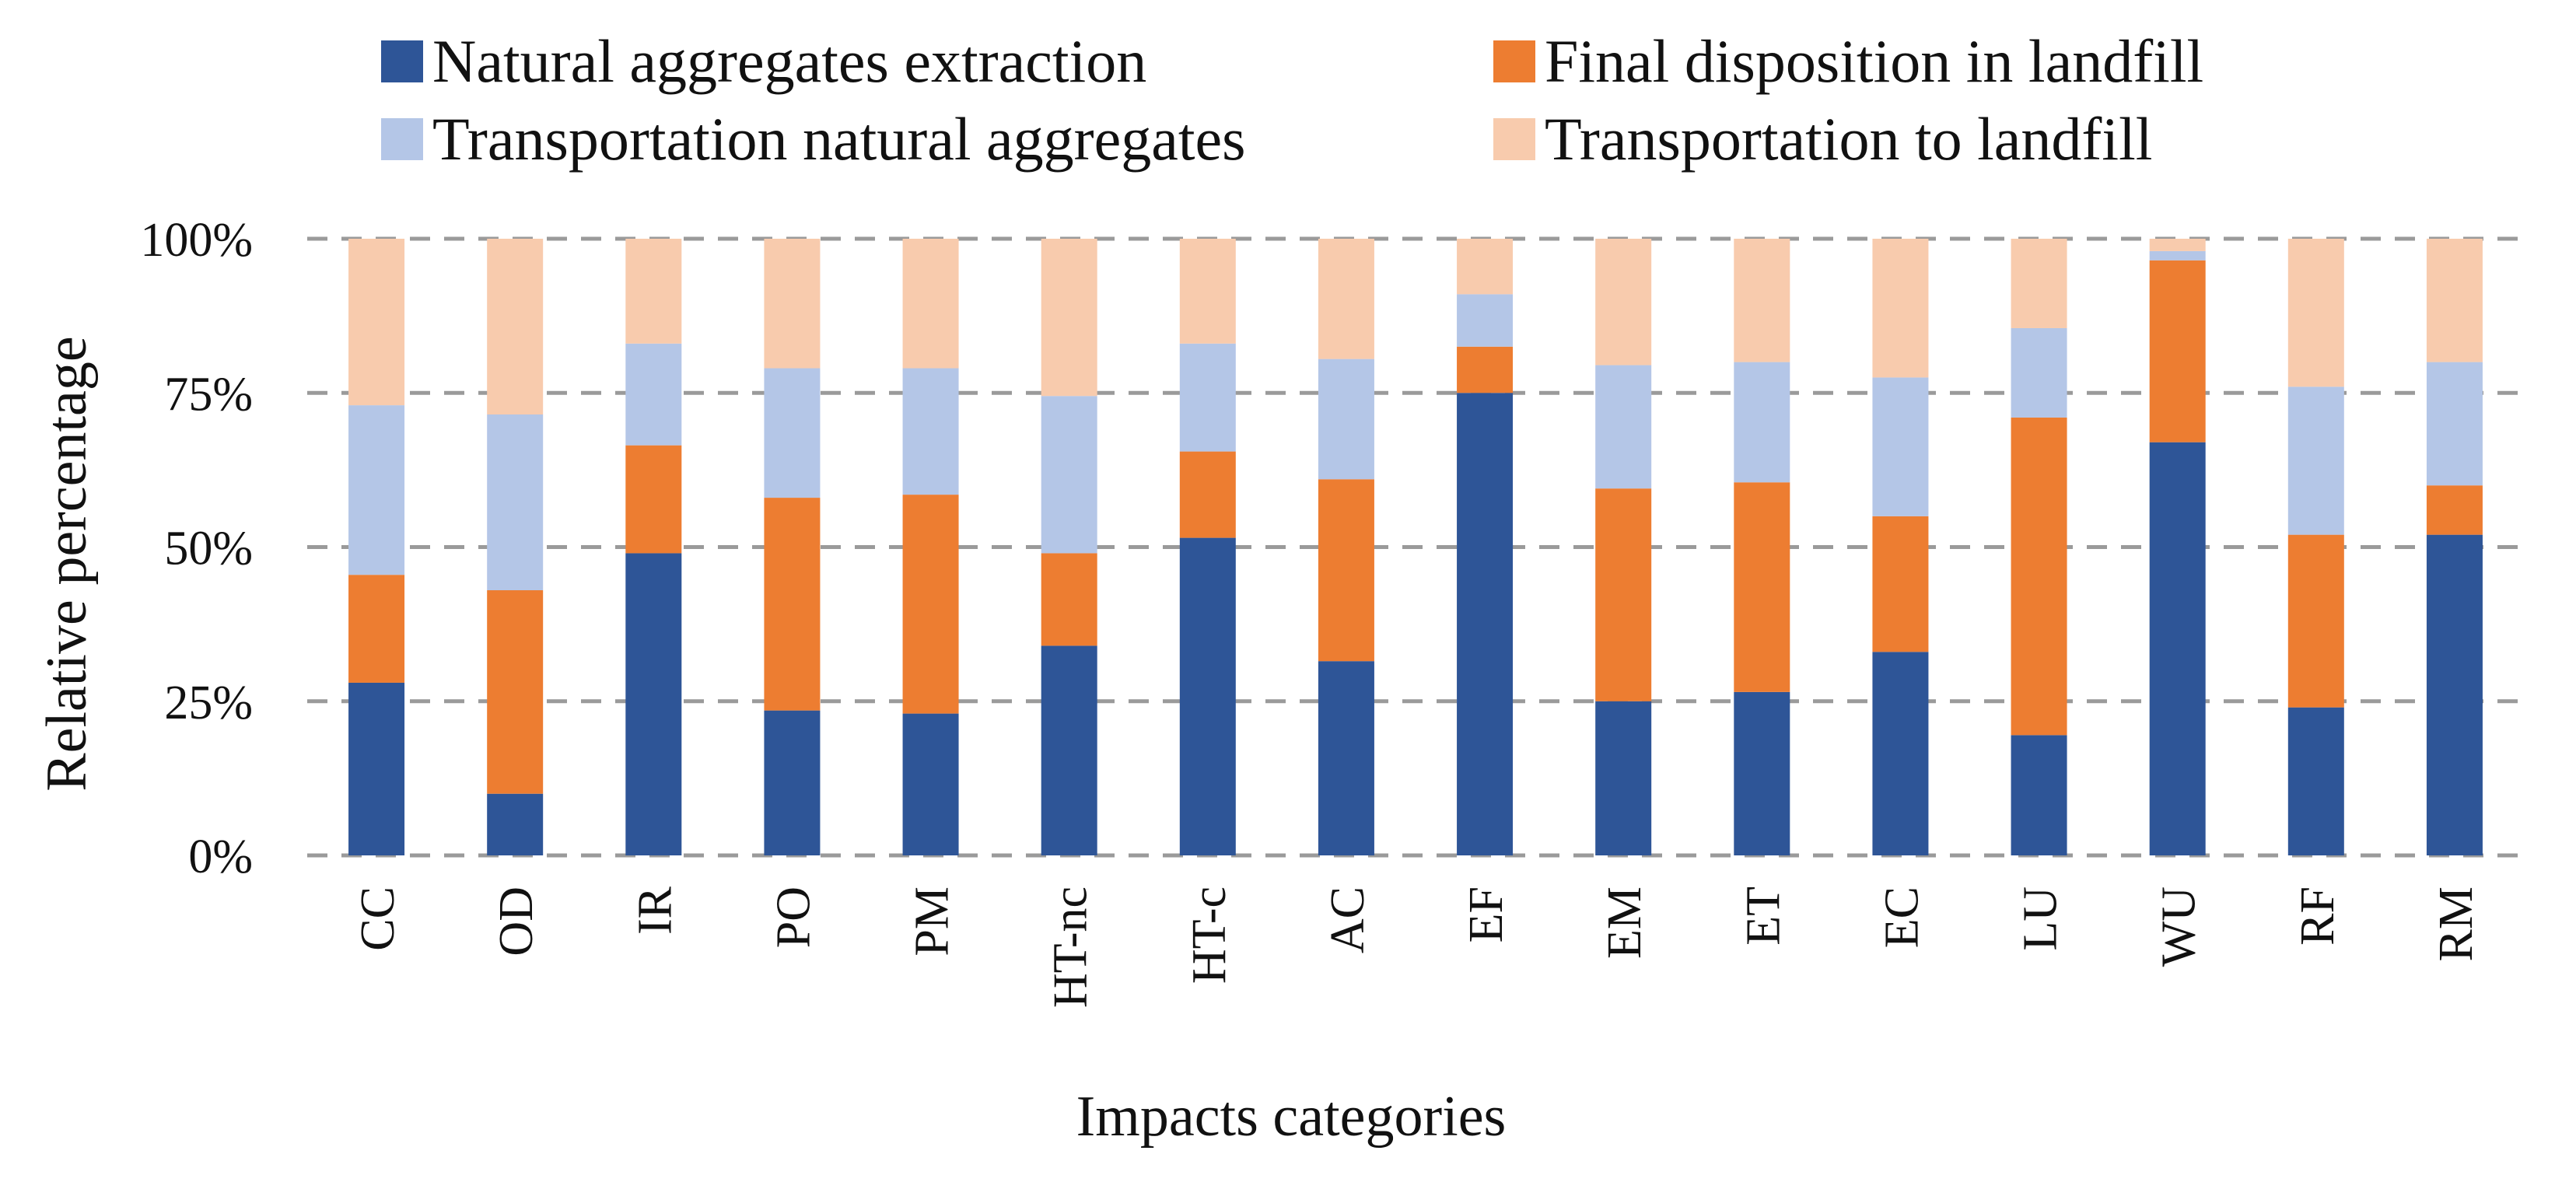 This screenshot has height=1182, width=2576. Describe the element at coordinates (1486, 914) in the screenshot. I see `x-category-label: EF` at that location.